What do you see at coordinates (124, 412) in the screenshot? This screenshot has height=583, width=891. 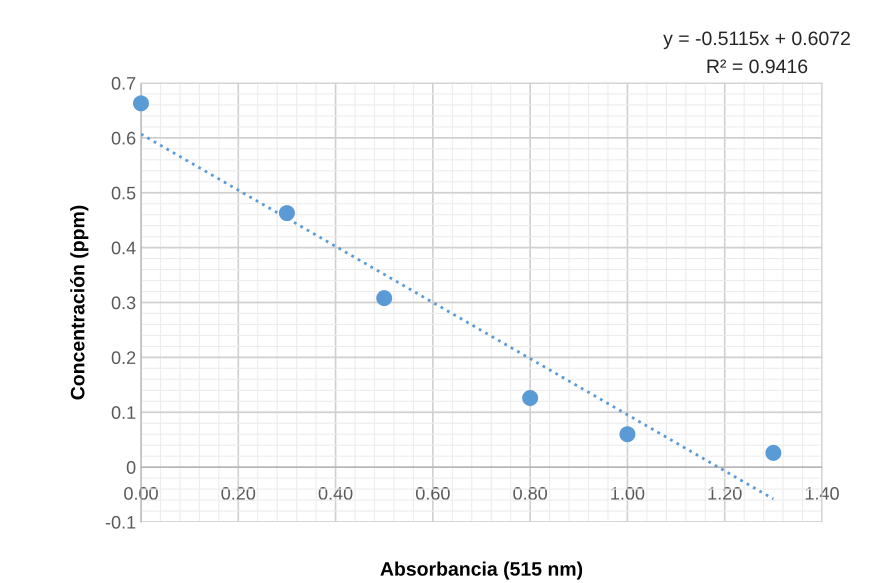 I see `y-tick-label: 0.1` at bounding box center [124, 412].